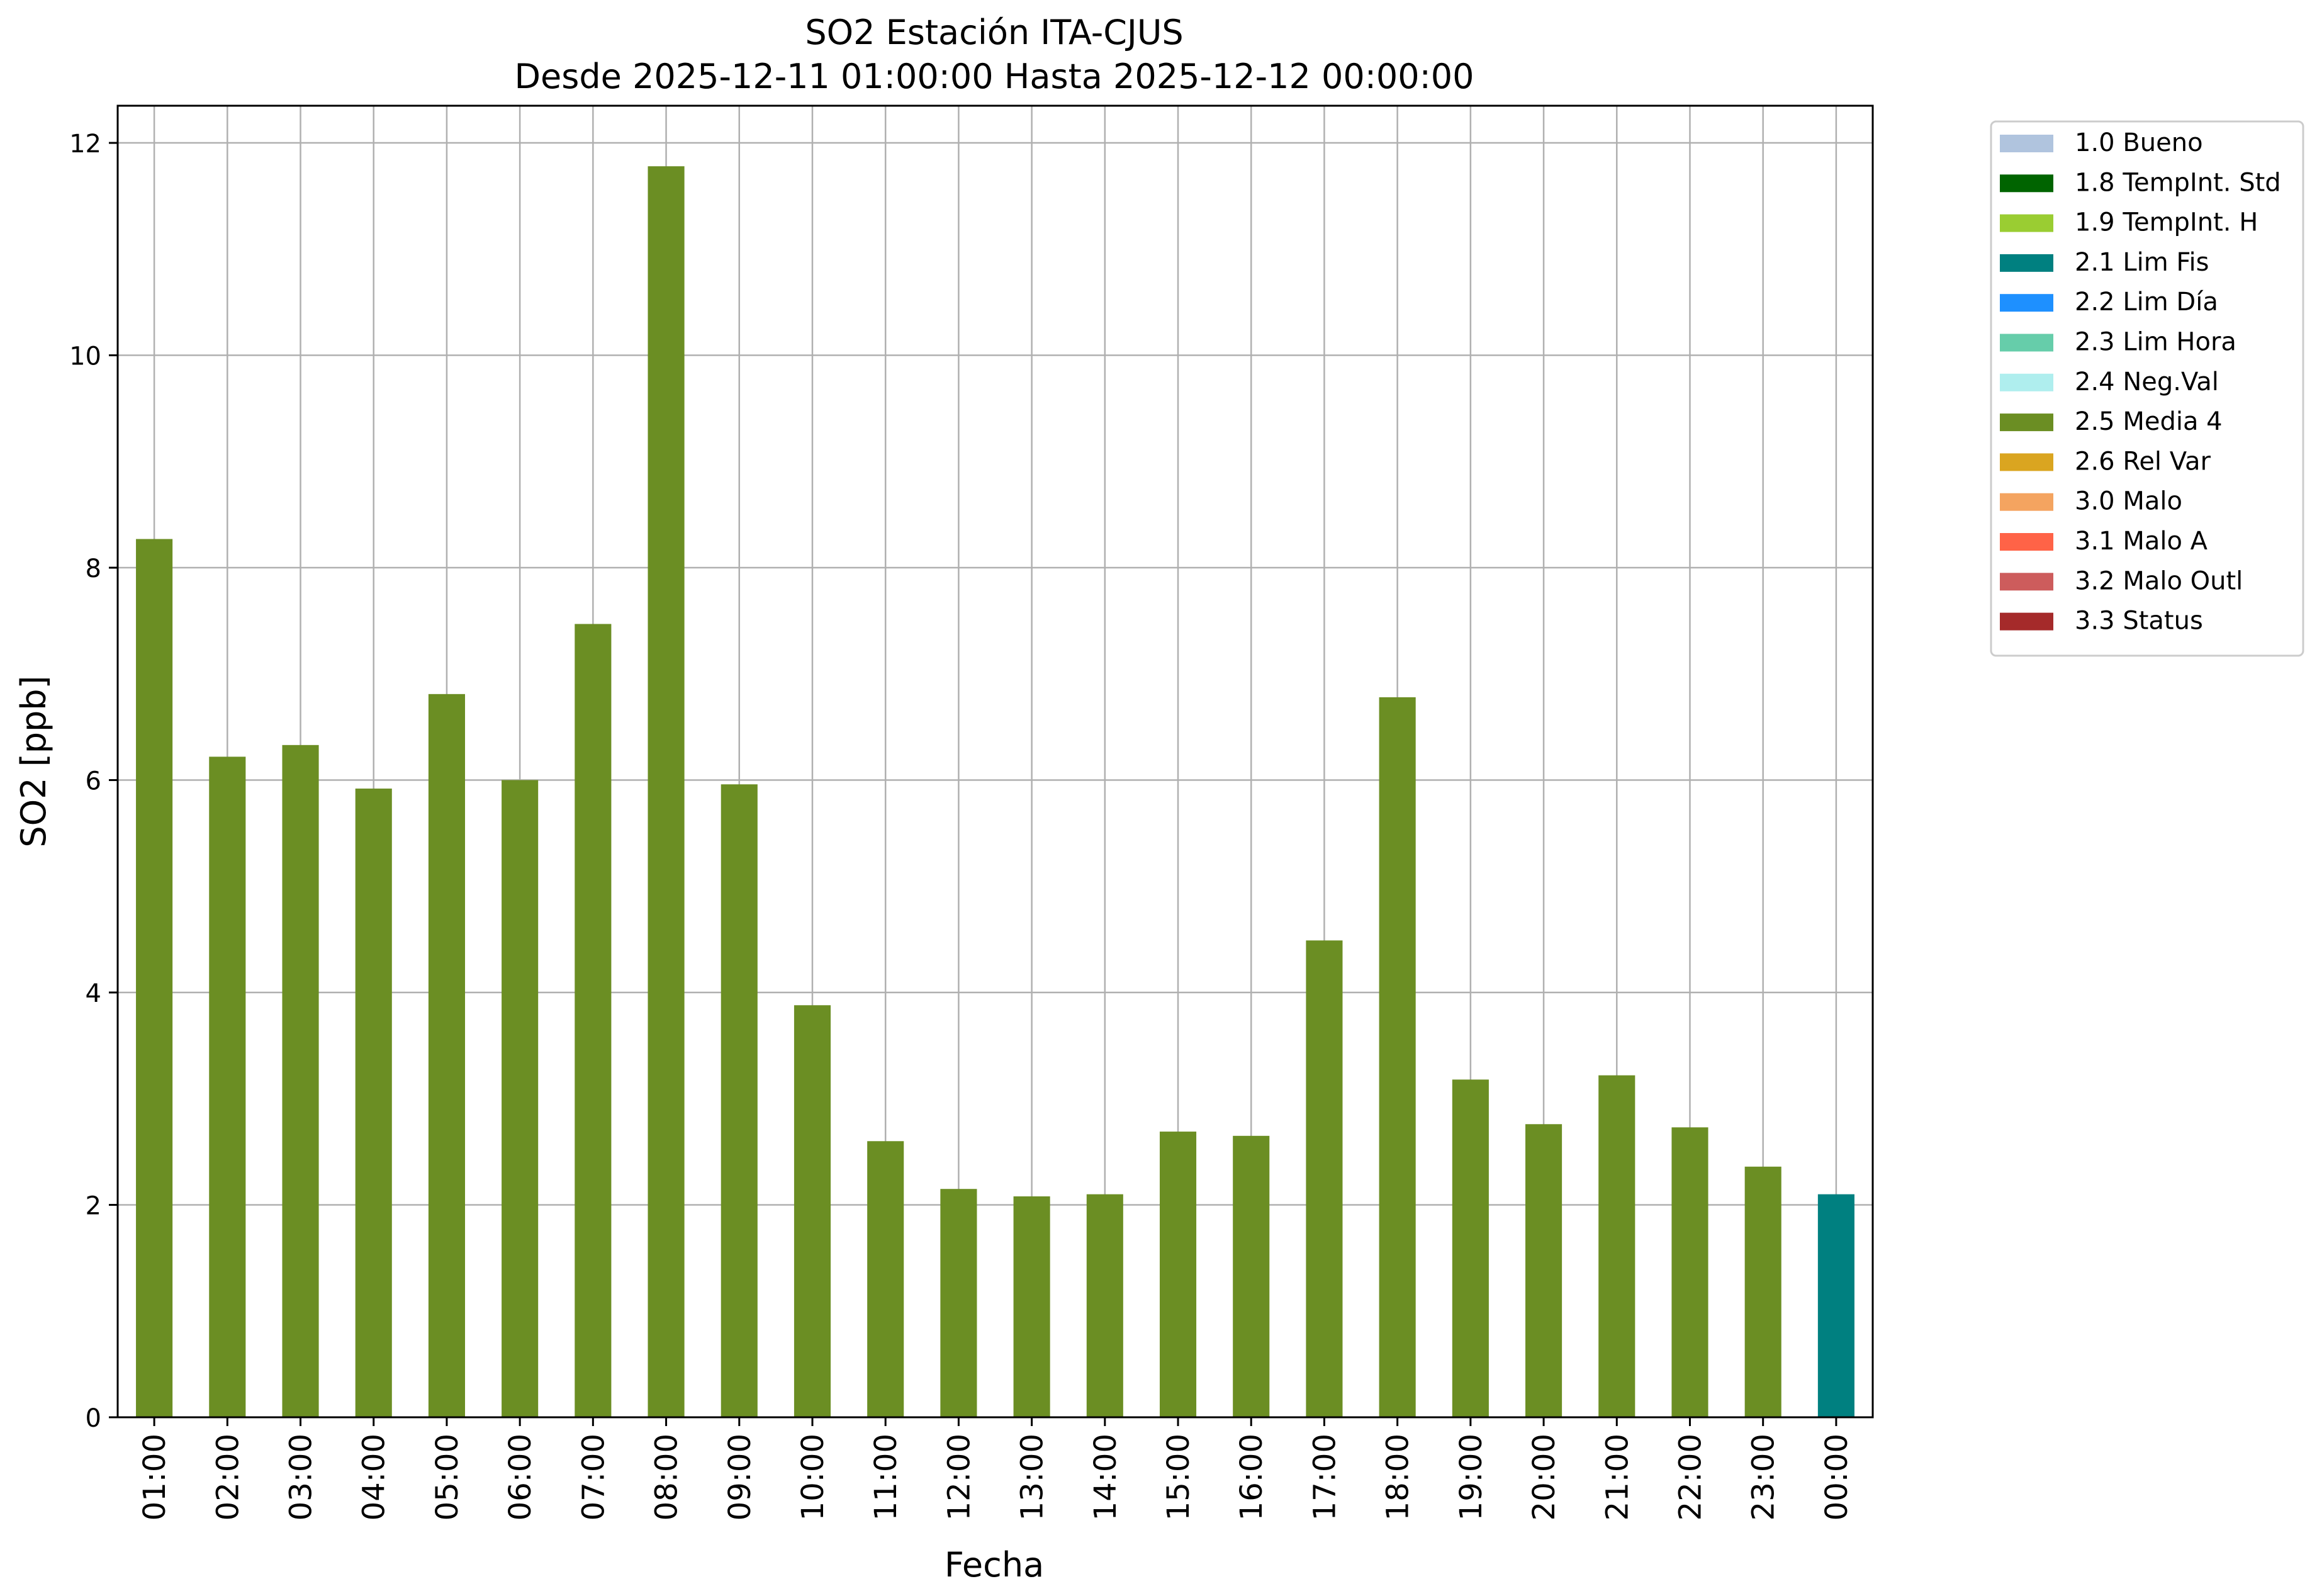 Image resolution: width=2317 pixels, height=1596 pixels. I want to click on x-axis-label: Fecha, so click(994, 1565).